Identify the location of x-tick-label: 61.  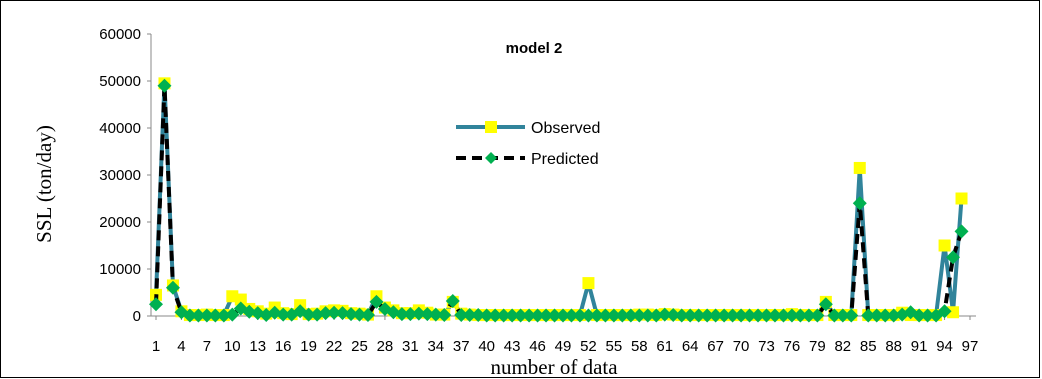
(664, 346).